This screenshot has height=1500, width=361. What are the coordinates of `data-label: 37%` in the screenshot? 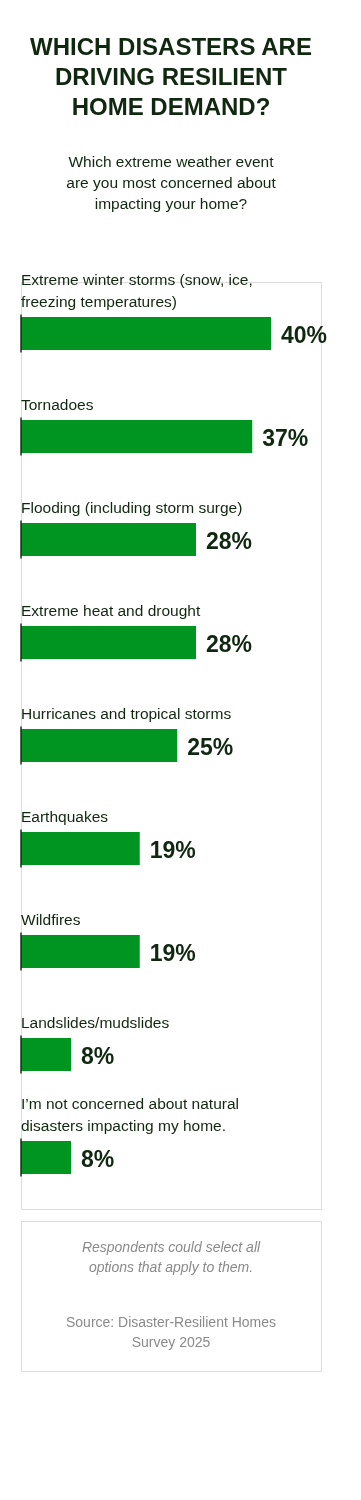 It's located at (285, 437).